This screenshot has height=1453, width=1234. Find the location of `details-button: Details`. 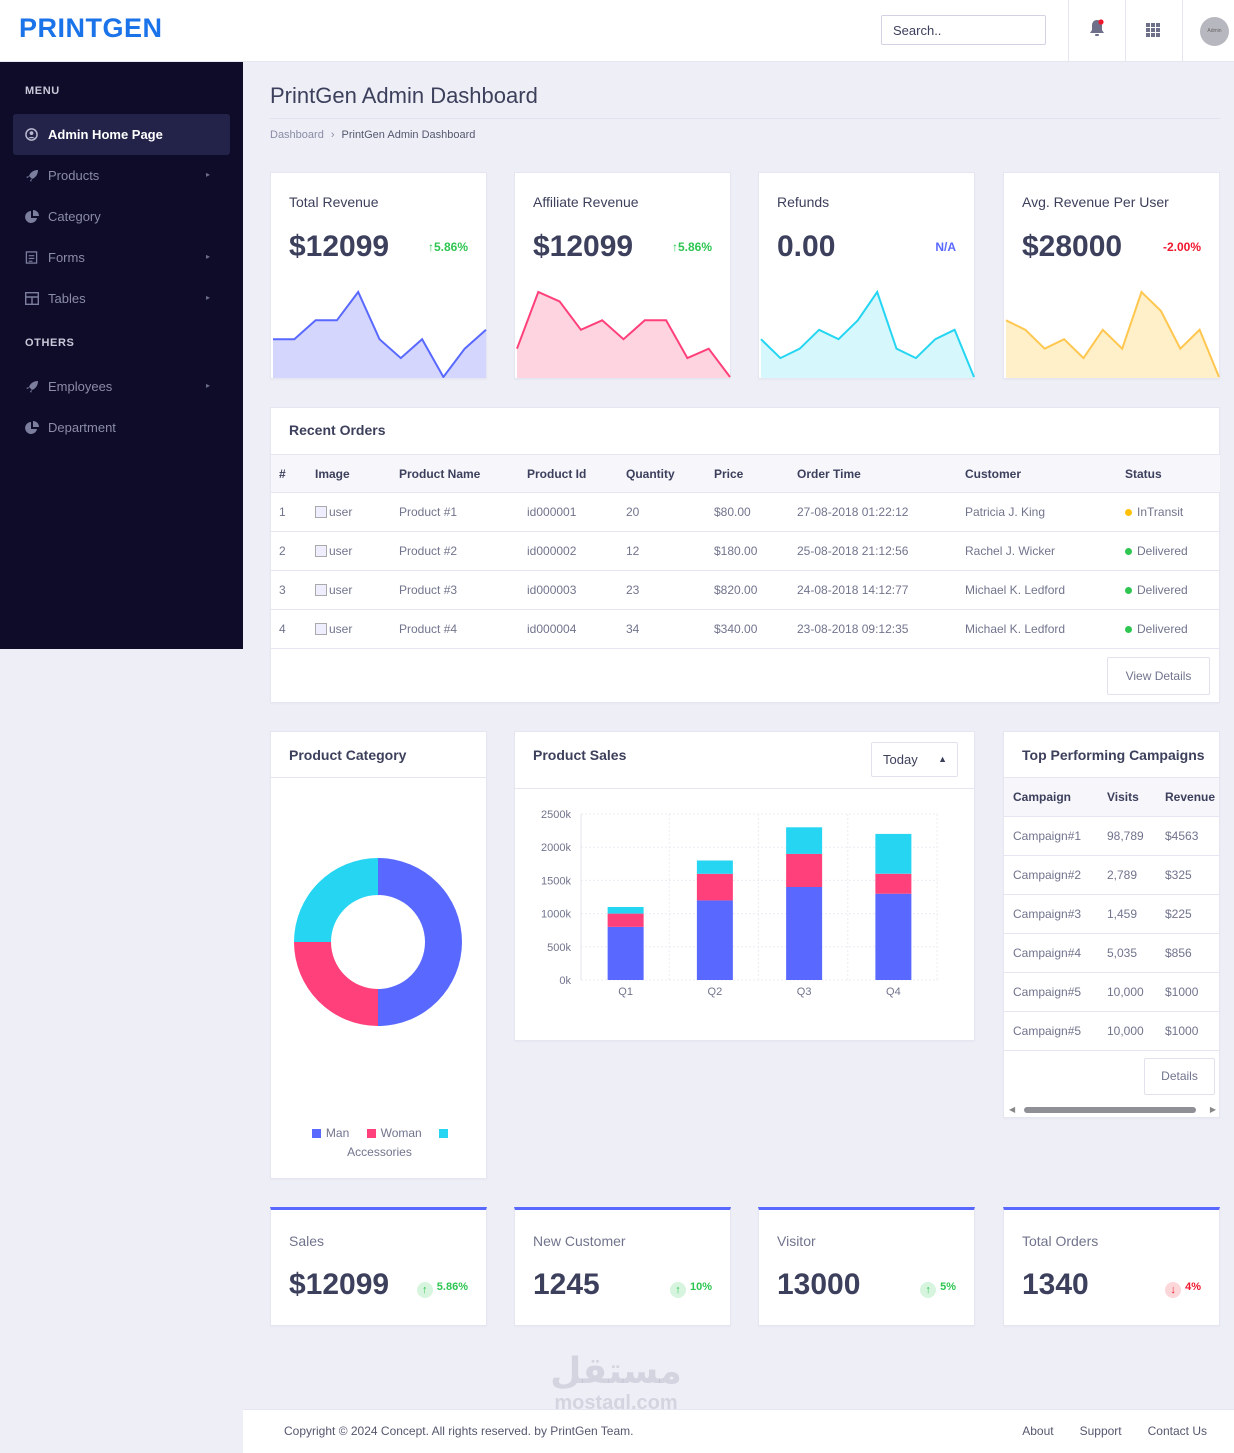

details-button: Details is located at coordinates (1179, 1076).